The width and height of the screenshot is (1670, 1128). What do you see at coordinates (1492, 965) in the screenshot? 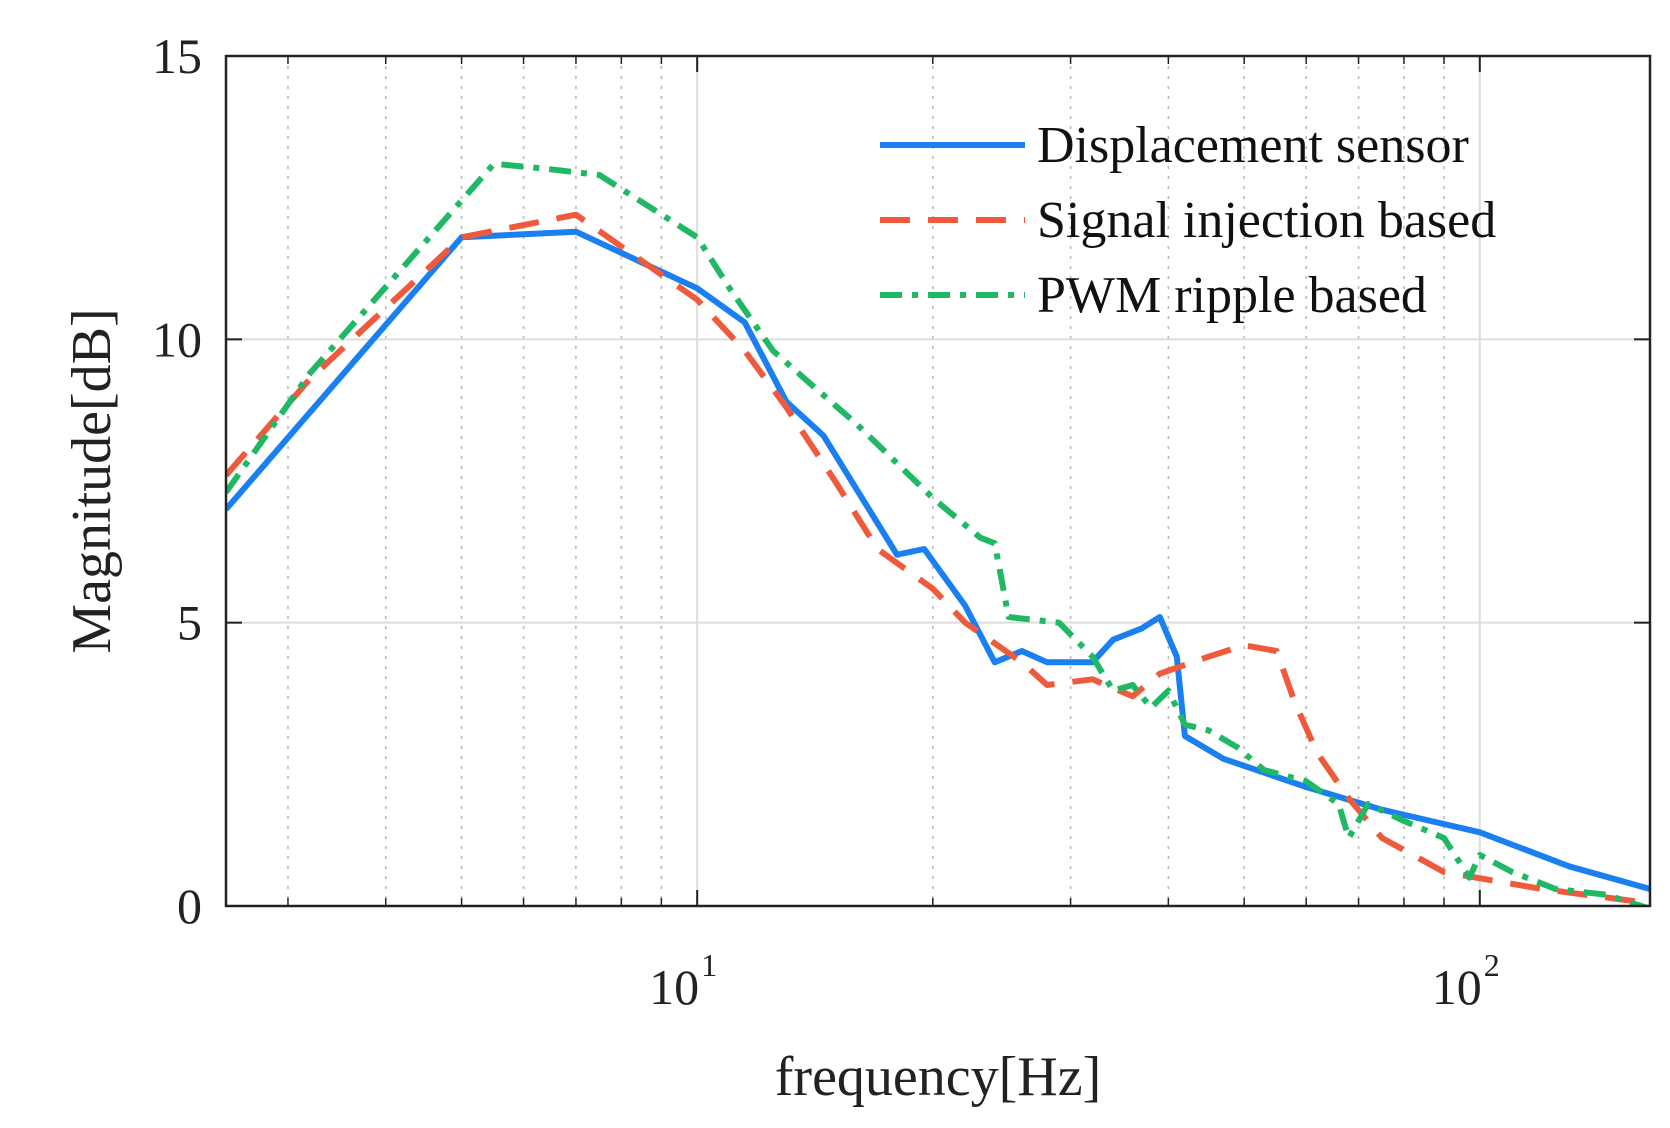
I see `x-tick-exponent: 2` at bounding box center [1492, 965].